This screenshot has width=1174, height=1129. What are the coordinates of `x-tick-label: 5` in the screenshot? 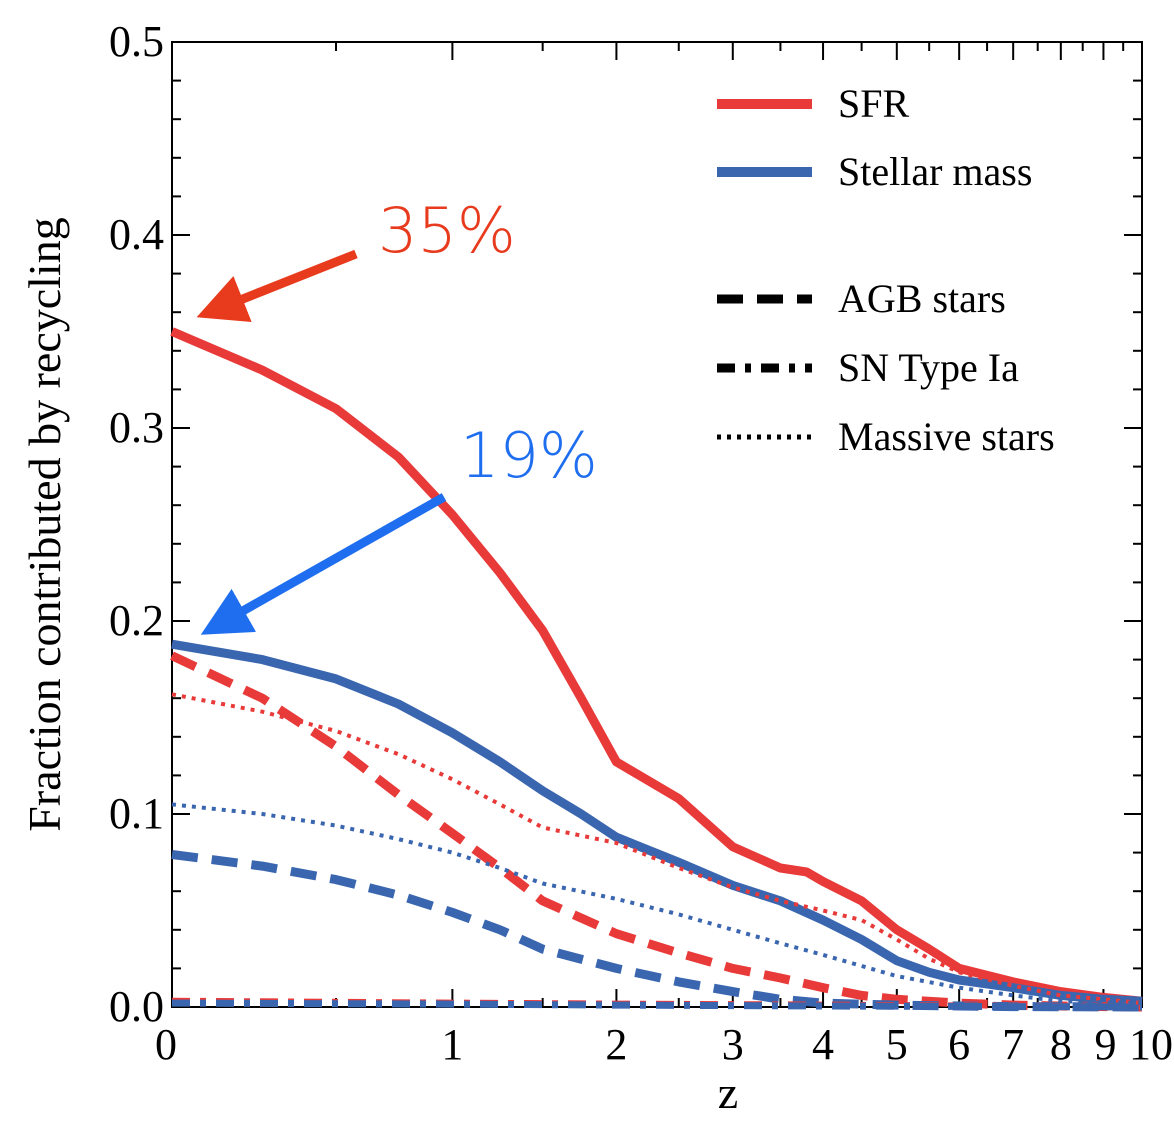 It's located at (897, 1044).